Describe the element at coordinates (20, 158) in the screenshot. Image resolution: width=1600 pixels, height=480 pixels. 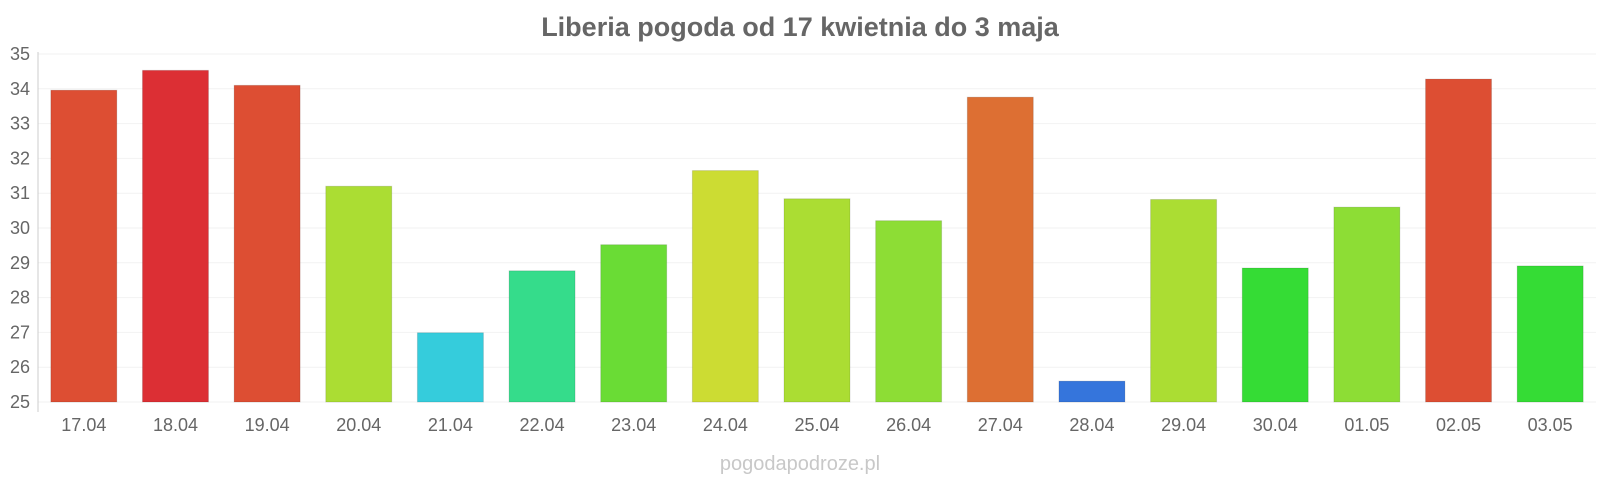
I see `y-tick-label: 32` at that location.